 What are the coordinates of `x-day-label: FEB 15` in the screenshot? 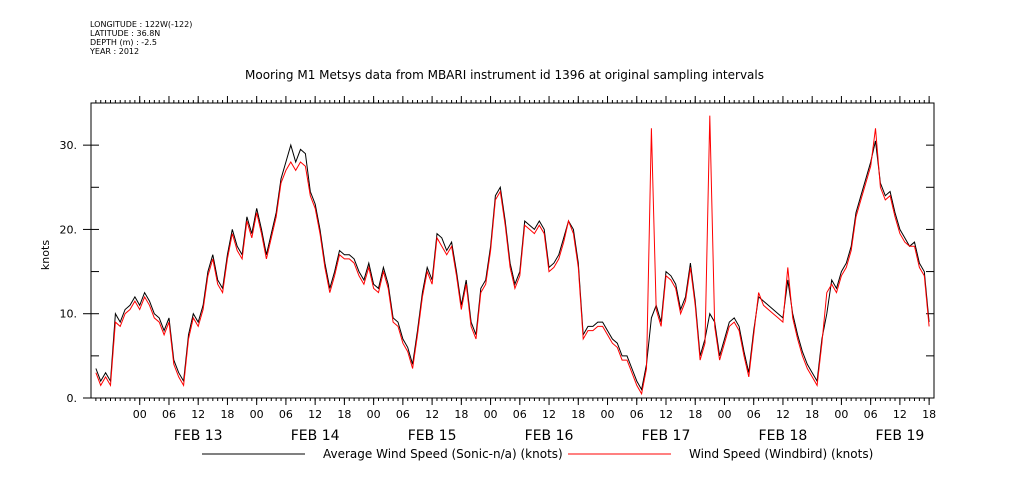 It's located at (432, 436).